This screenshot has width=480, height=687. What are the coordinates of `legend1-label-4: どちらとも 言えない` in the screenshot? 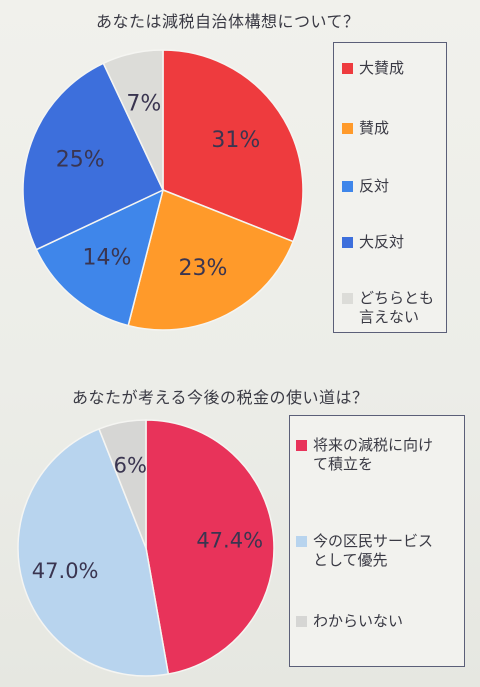 It's located at (397, 307).